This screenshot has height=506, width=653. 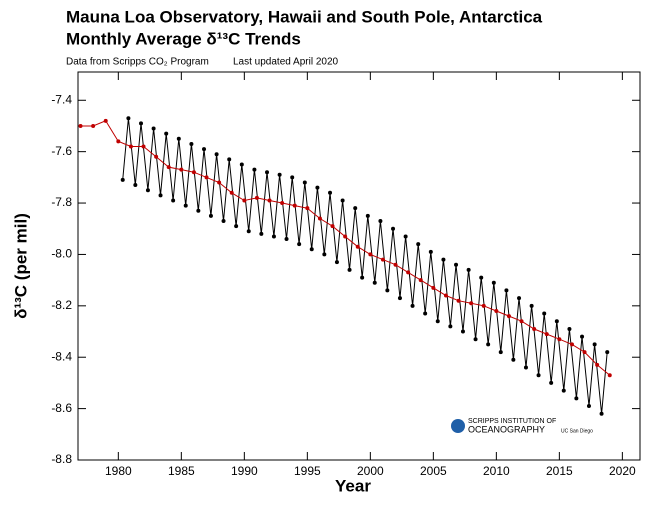 What do you see at coordinates (370, 471) in the screenshot?
I see `x-tick-label: 2000` at bounding box center [370, 471].